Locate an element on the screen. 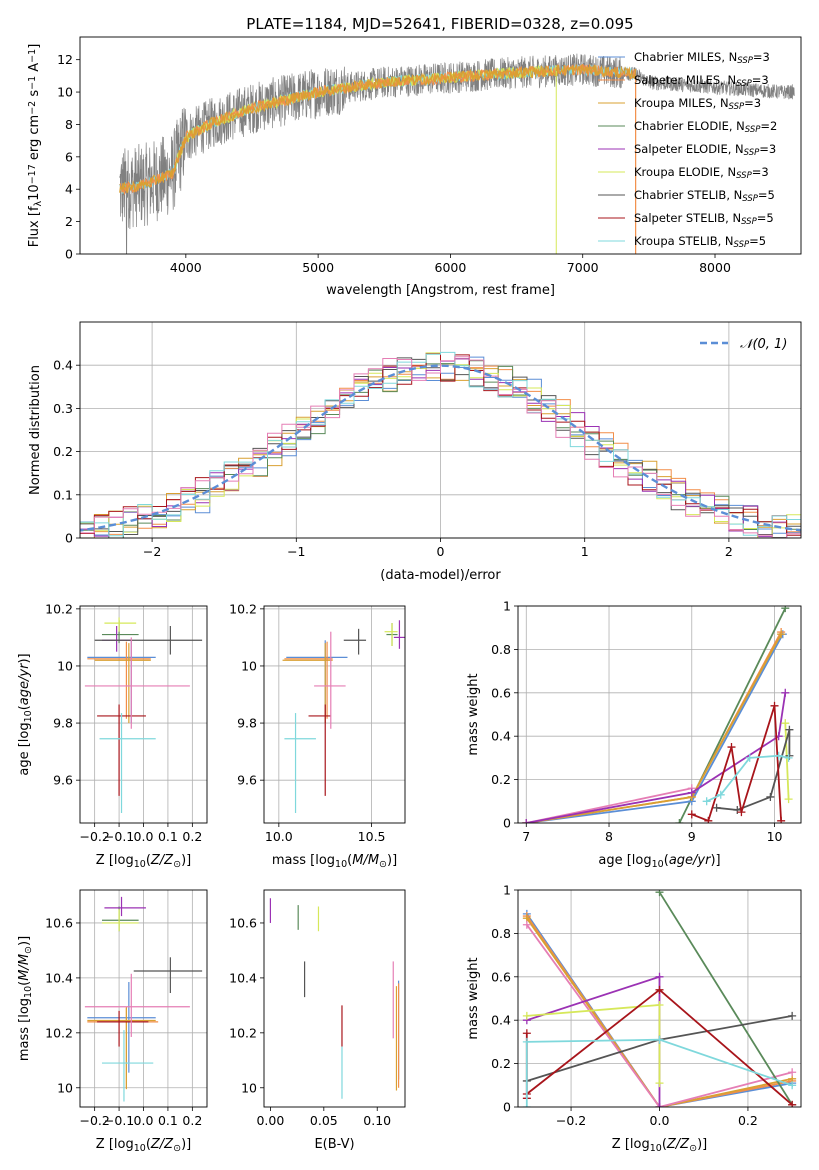 Image resolution: width=819 pixels, height=1170 pixels. residual-histogram-extra_pink is located at coordinates (440, 447).